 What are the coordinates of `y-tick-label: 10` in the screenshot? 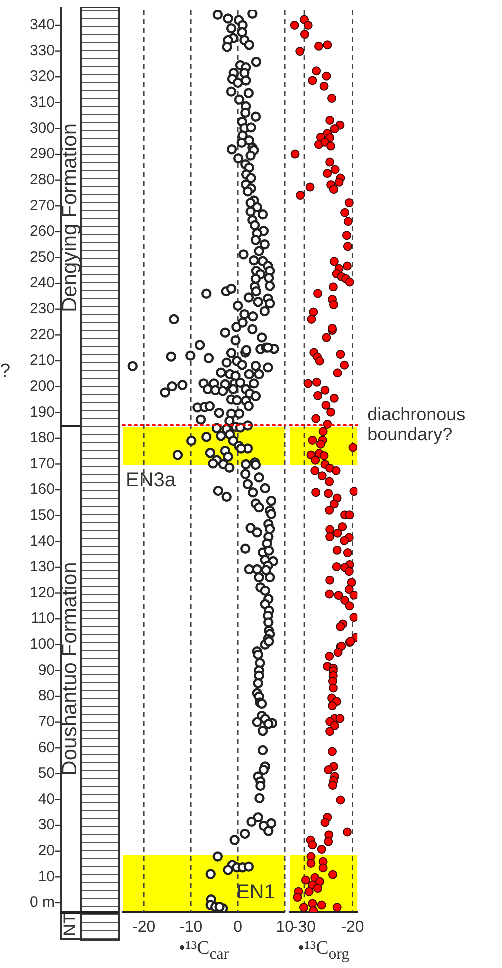 It's located at (46, 877).